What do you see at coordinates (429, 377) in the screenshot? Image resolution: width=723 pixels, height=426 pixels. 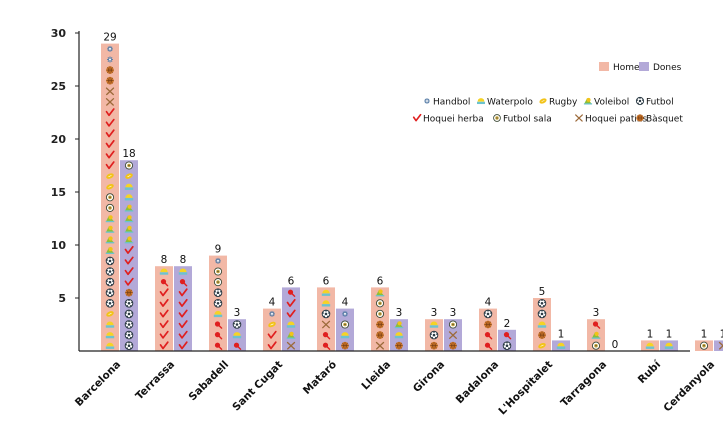 I see `category-label: Girona` at bounding box center [429, 377].